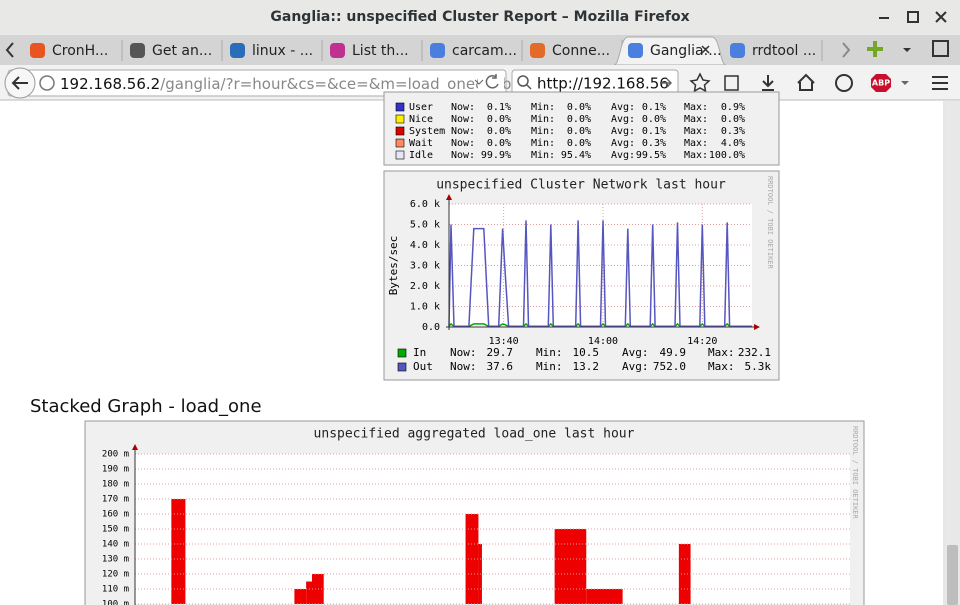 The height and width of the screenshot is (605, 960). Describe the element at coordinates (115, 500) in the screenshot. I see `y-tick-label: 170 m` at that location.